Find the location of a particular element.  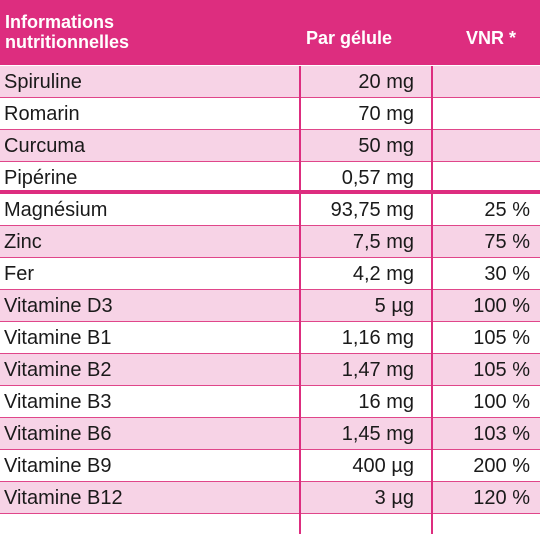

amount-per-capsule: 3 µg is located at coordinates (394, 498).